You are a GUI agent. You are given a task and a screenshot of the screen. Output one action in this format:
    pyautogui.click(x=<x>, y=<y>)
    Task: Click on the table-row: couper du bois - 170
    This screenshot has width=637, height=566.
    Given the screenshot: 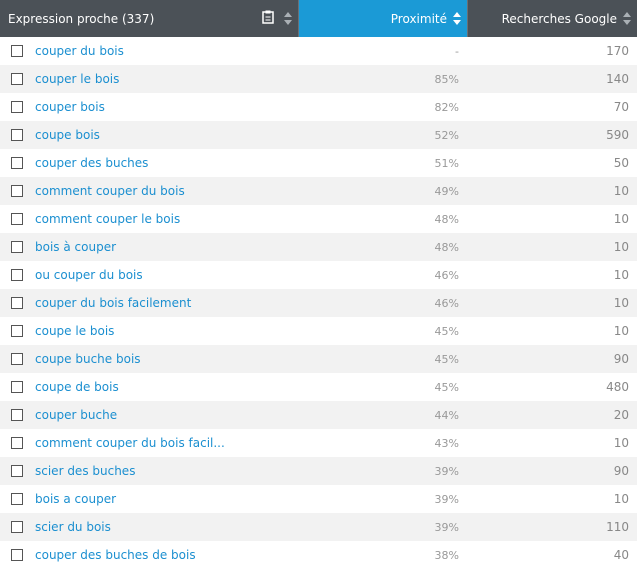 What is the action you would take?
    pyautogui.click(x=318, y=51)
    